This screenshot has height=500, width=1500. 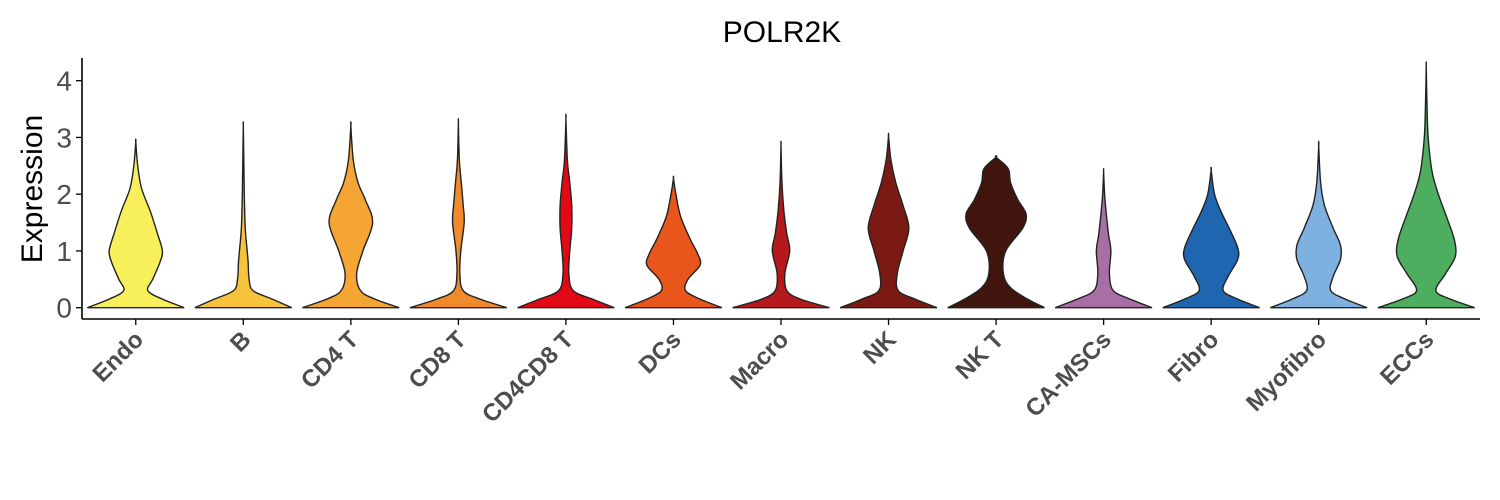 I want to click on x-tick-label: Fibro, so click(x=1194, y=357).